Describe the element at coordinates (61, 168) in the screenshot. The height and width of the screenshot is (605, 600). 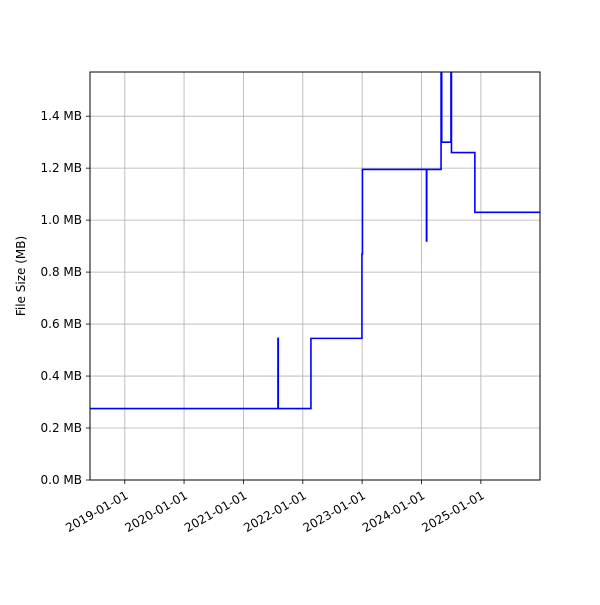
I see `y-tick-label: 1.2 MB` at that location.